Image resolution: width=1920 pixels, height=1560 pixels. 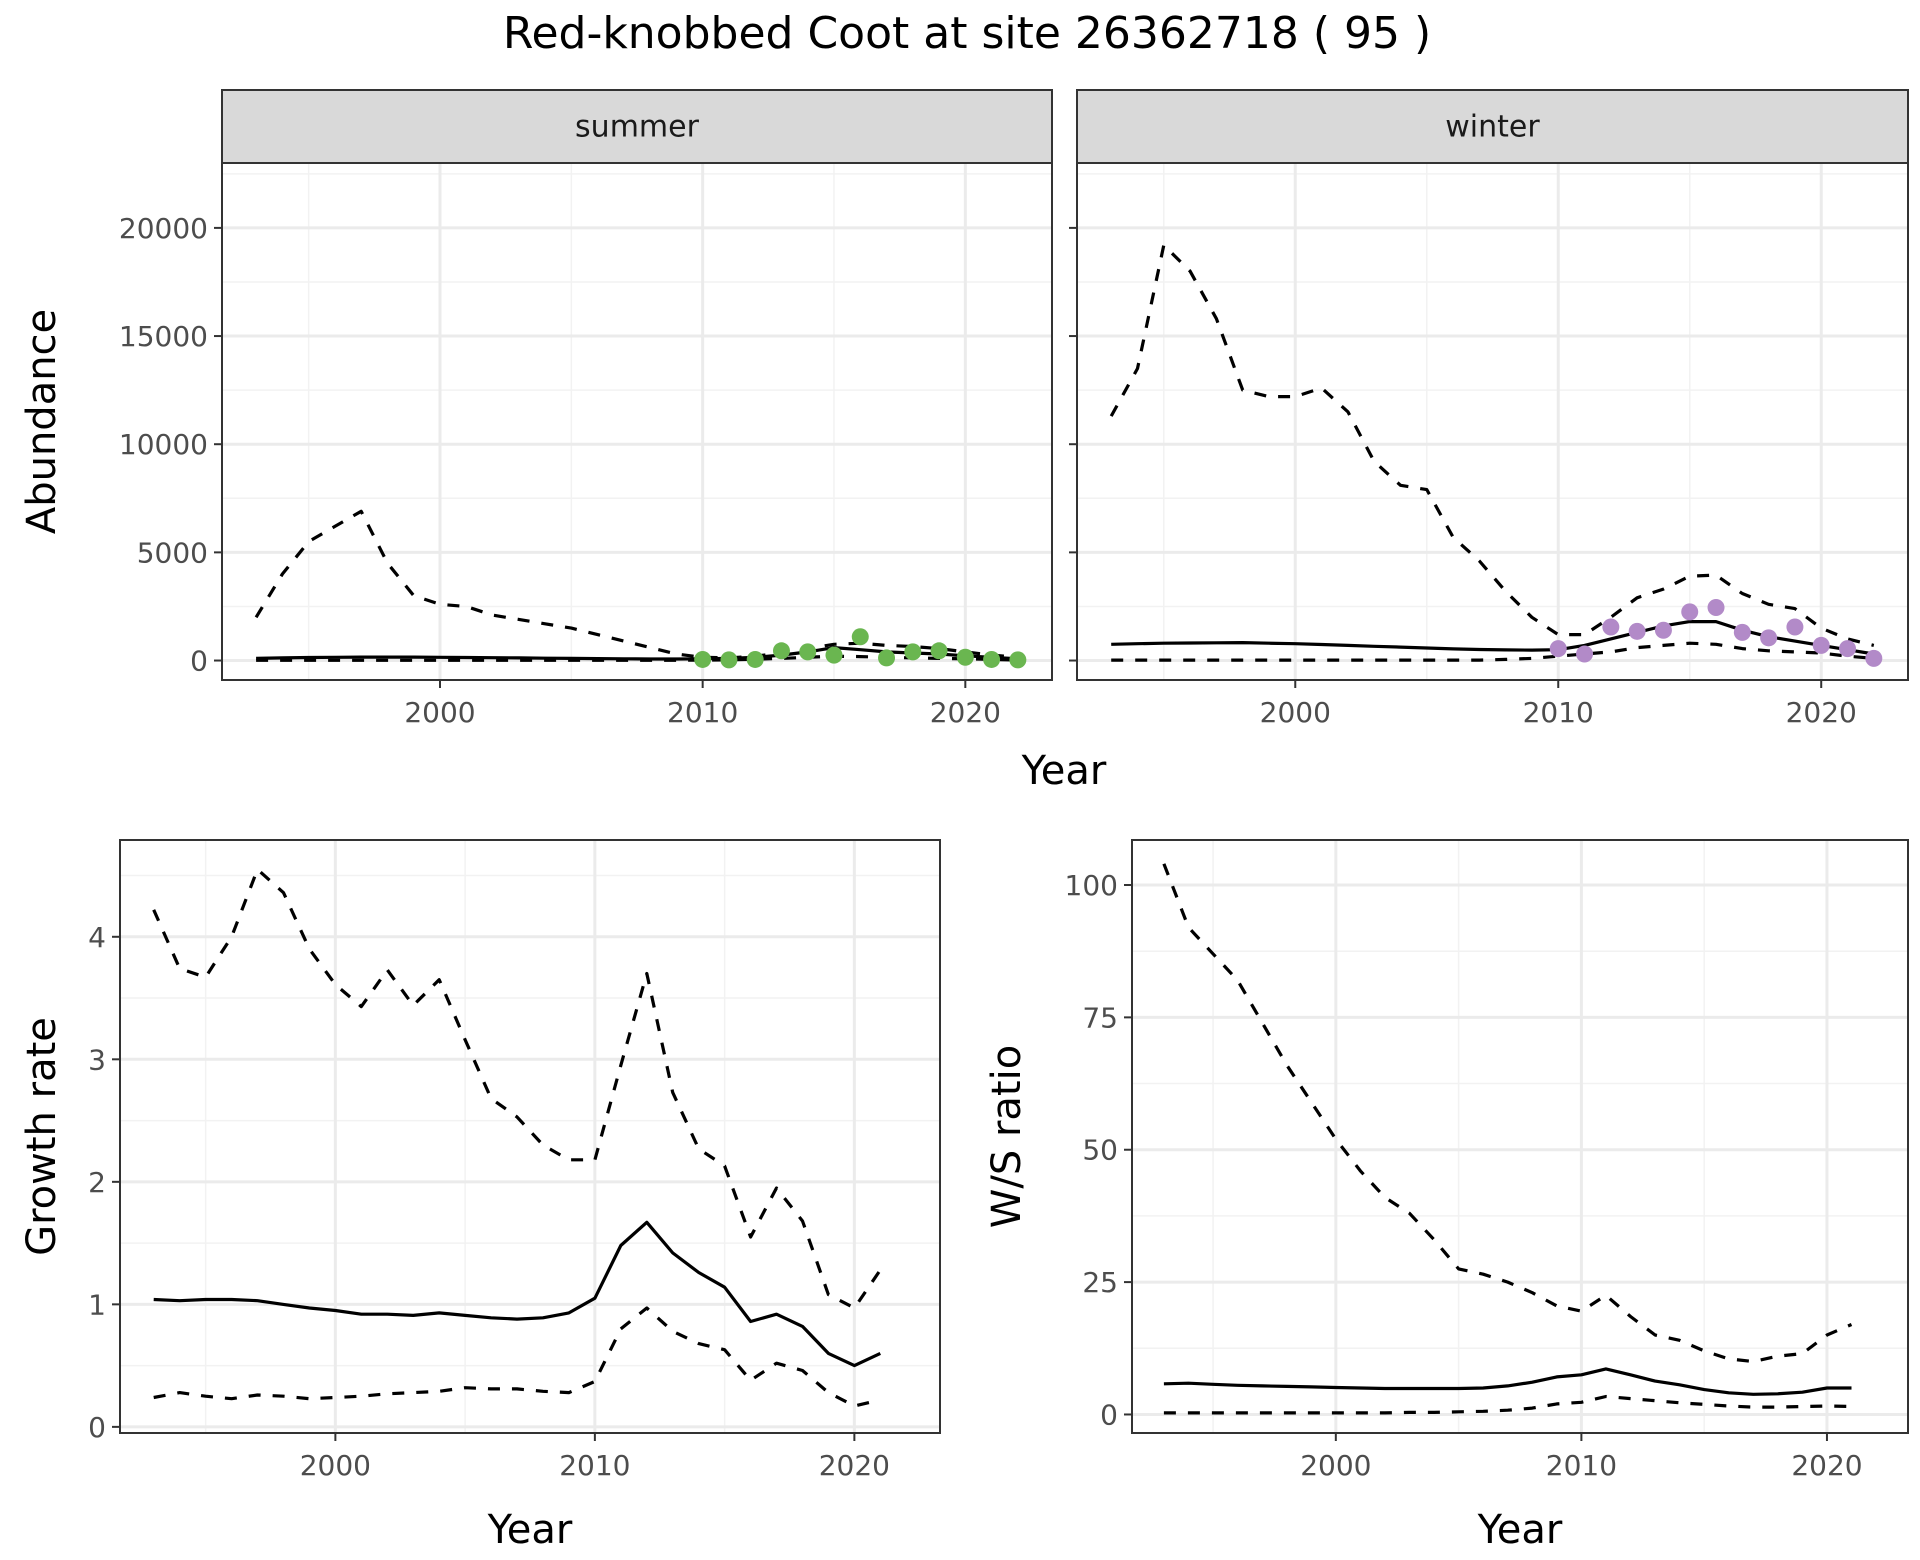 What do you see at coordinates (967, 33) in the screenshot?
I see `chart-title: Red-knobbed Coot at site 26362718 ( 95 )` at bounding box center [967, 33].